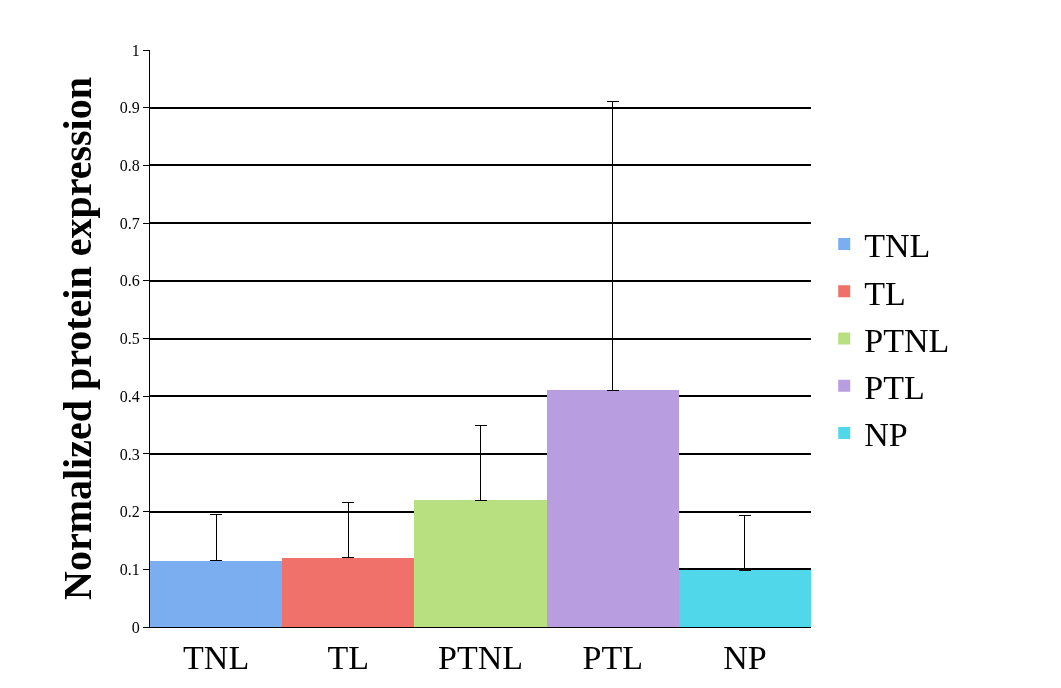 This screenshot has width=1061, height=688. Describe the element at coordinates (129, 165) in the screenshot. I see `y-tick-label: 0.8` at that location.